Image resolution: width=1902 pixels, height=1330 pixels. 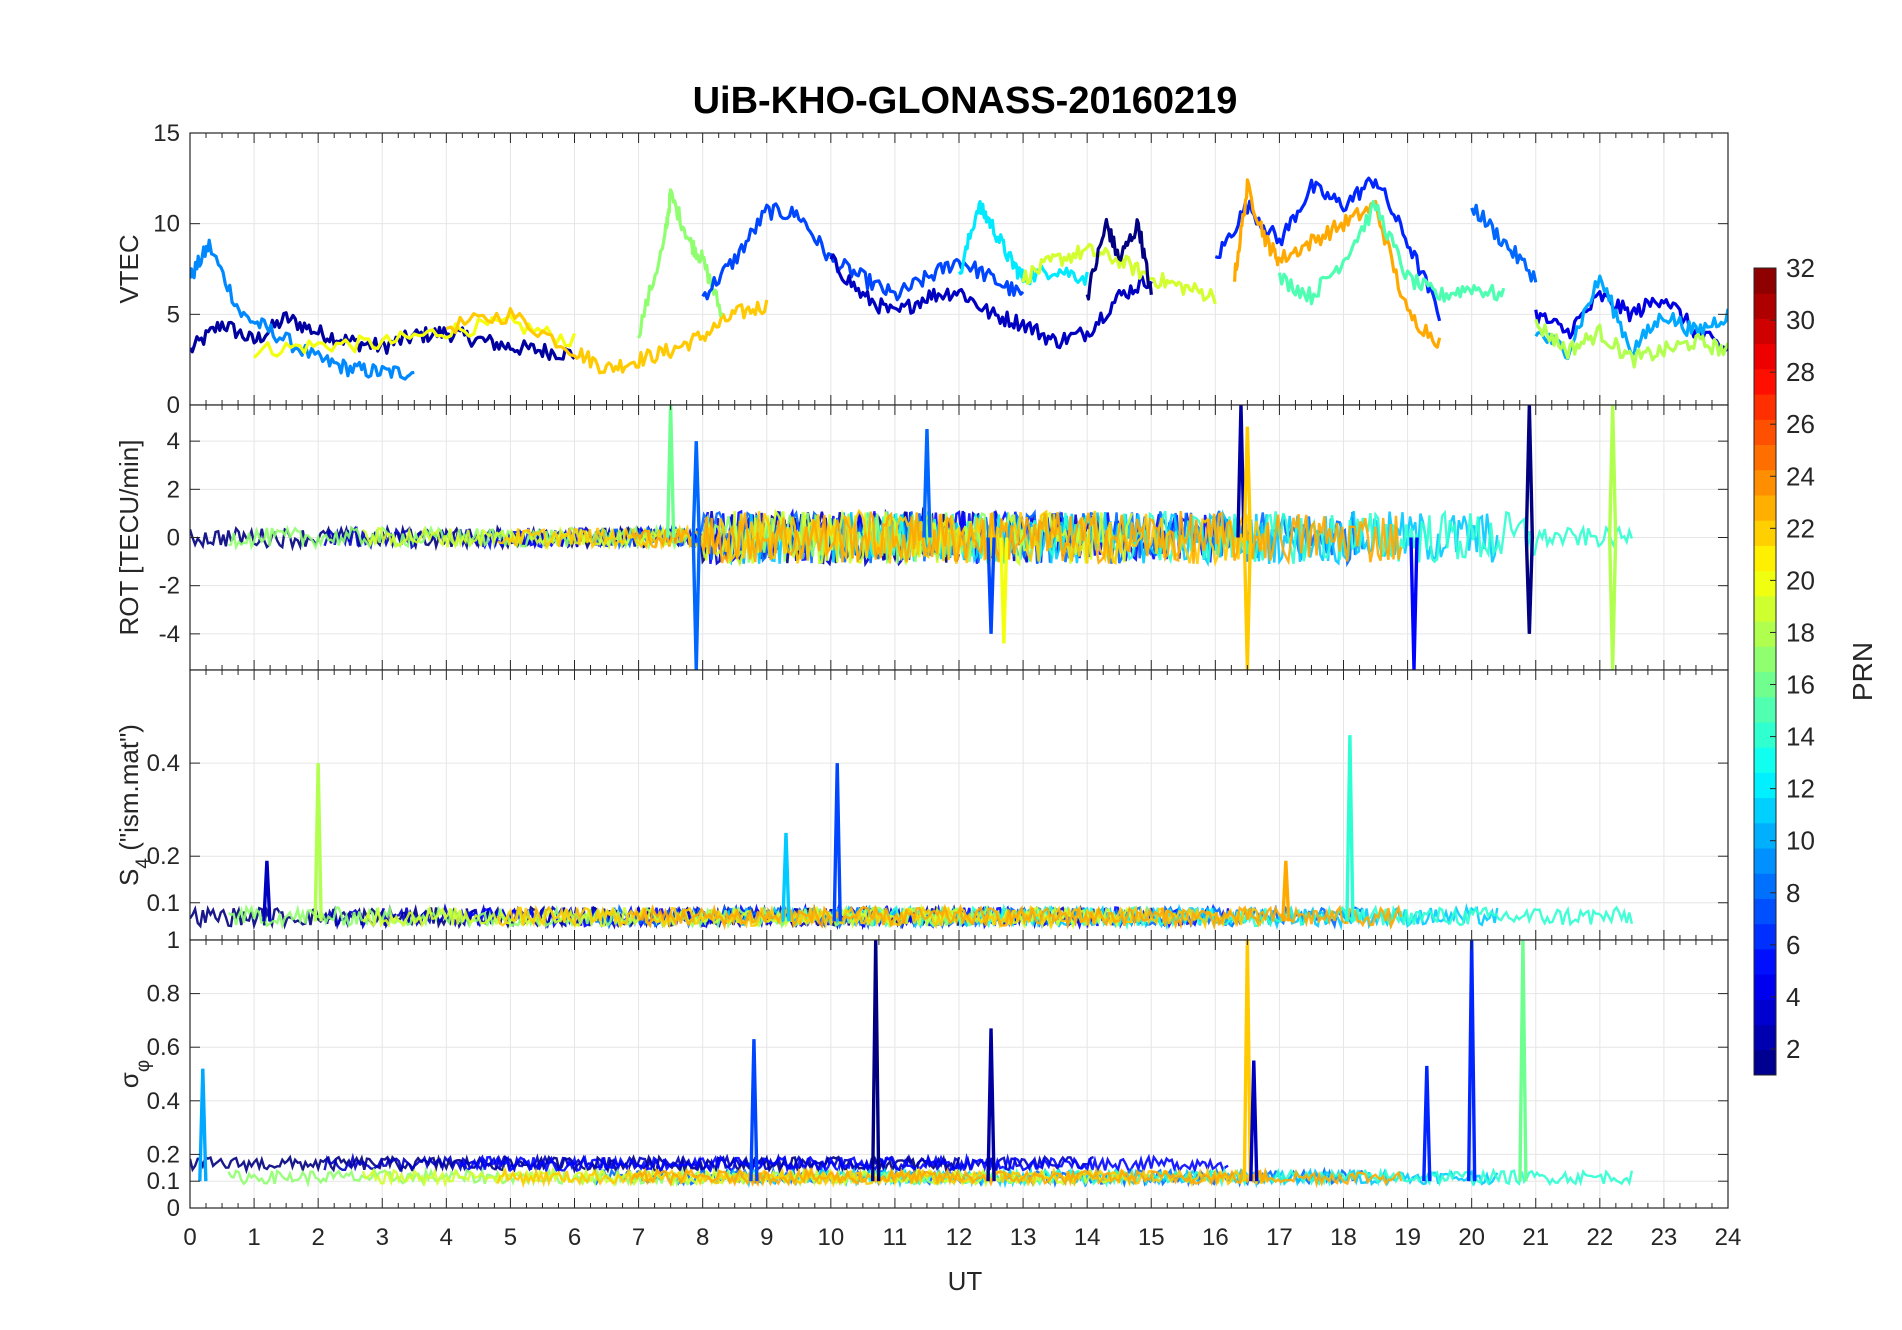 What do you see at coordinates (965, 101) in the screenshot?
I see `chart-title: UiB-KHO-GLONASS-20160219` at bounding box center [965, 101].